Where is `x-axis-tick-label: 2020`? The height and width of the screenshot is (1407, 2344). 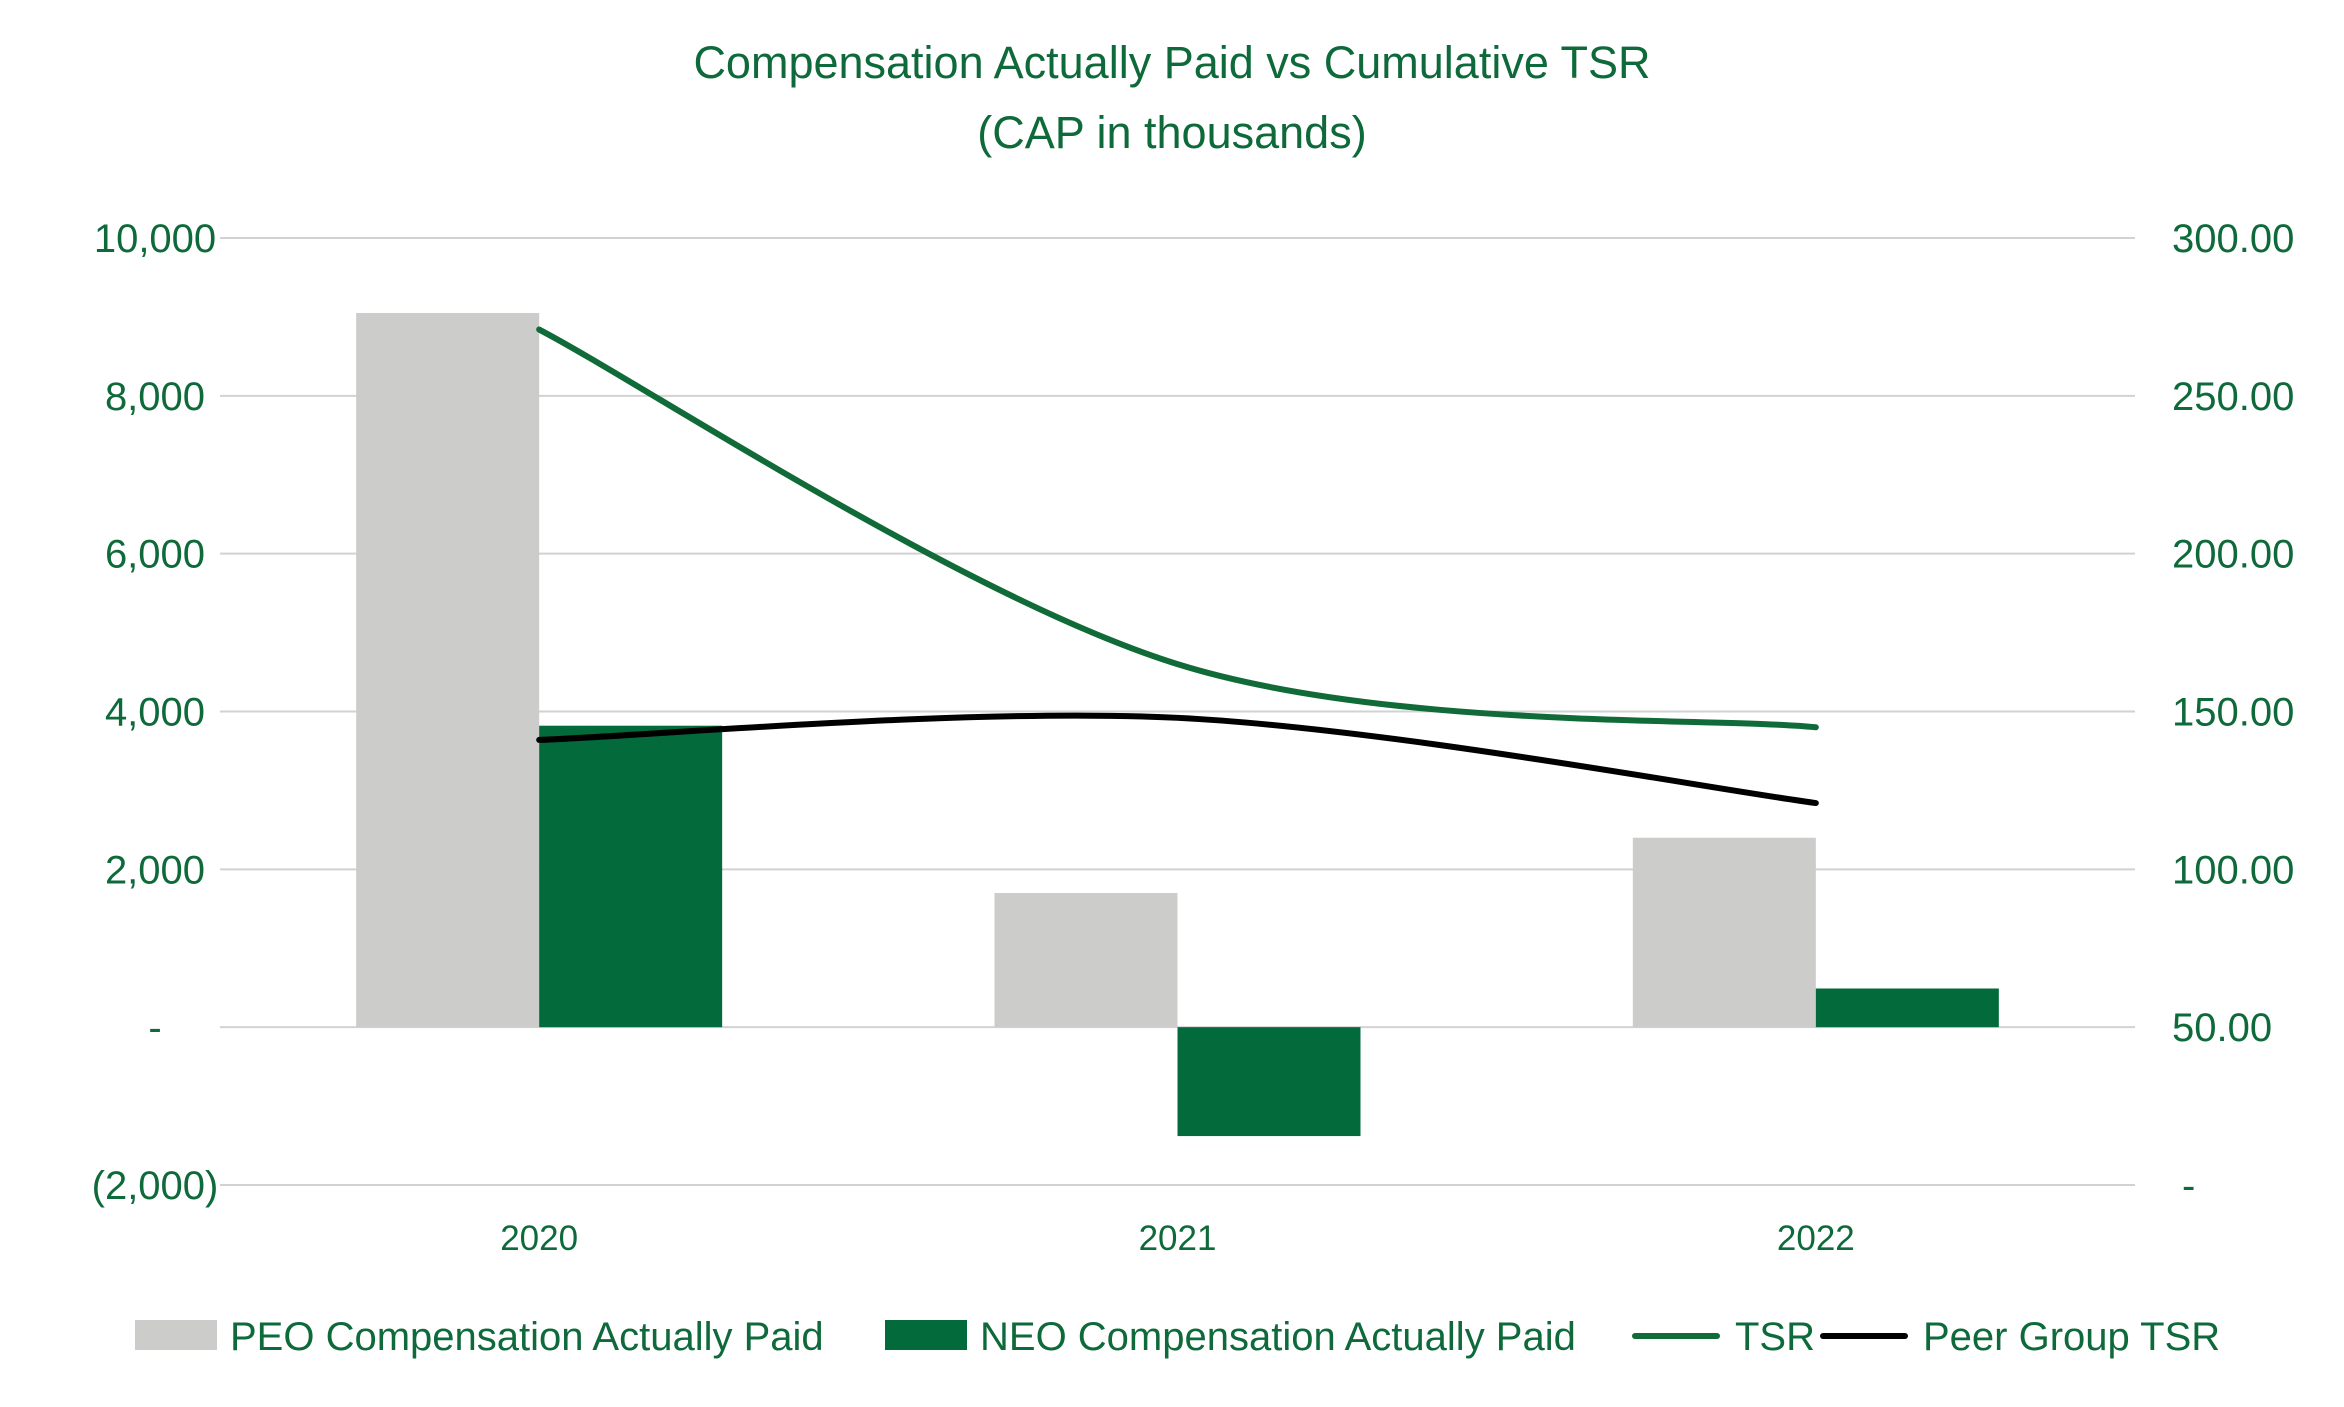 x-axis-tick-label: 2020 is located at coordinates (539, 1238).